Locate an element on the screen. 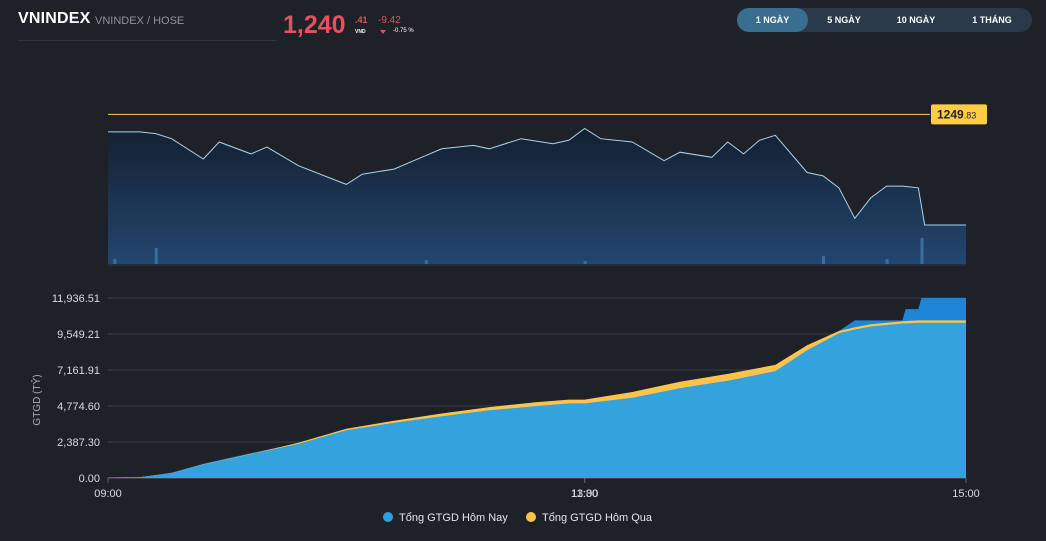 The image size is (1046, 541). index-price: 1,240 is located at coordinates (314, 25).